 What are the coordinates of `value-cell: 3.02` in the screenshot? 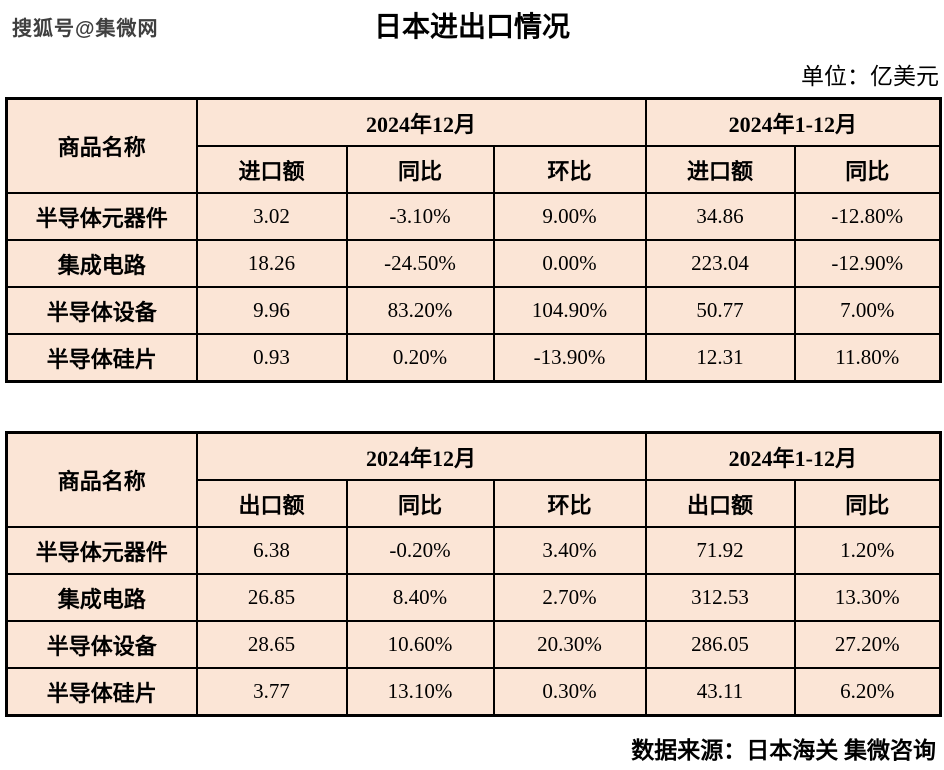 It's located at (271, 216).